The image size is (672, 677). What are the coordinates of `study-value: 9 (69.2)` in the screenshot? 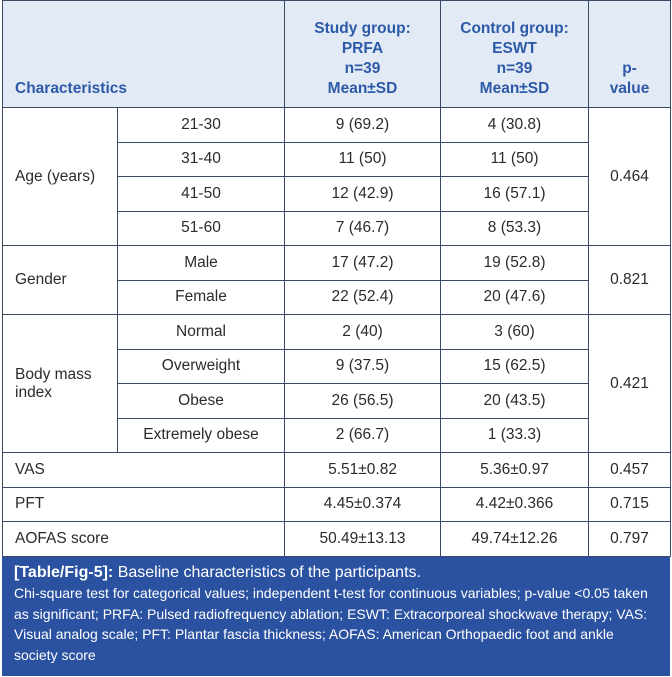 It's located at (363, 125).